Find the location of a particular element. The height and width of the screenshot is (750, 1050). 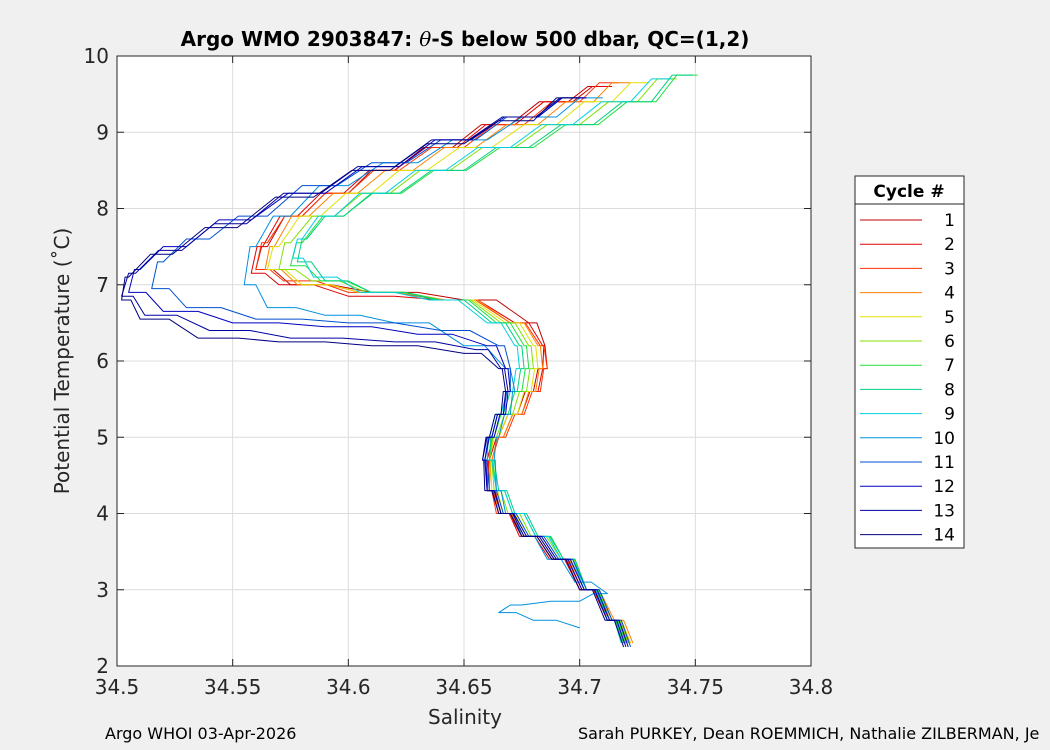

legend-label-cycle-6: 6 is located at coordinates (949, 342).